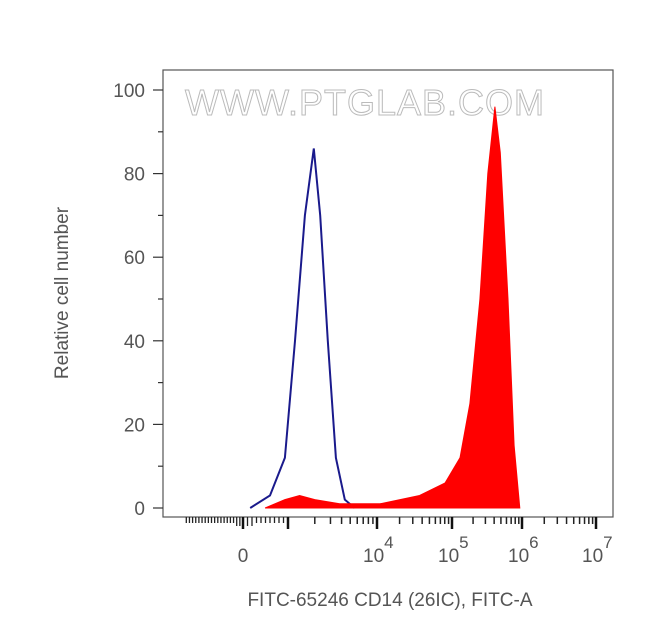 This screenshot has height=641, width=650. Describe the element at coordinates (134, 175) in the screenshot. I see `y-tick-label: 80` at that location.